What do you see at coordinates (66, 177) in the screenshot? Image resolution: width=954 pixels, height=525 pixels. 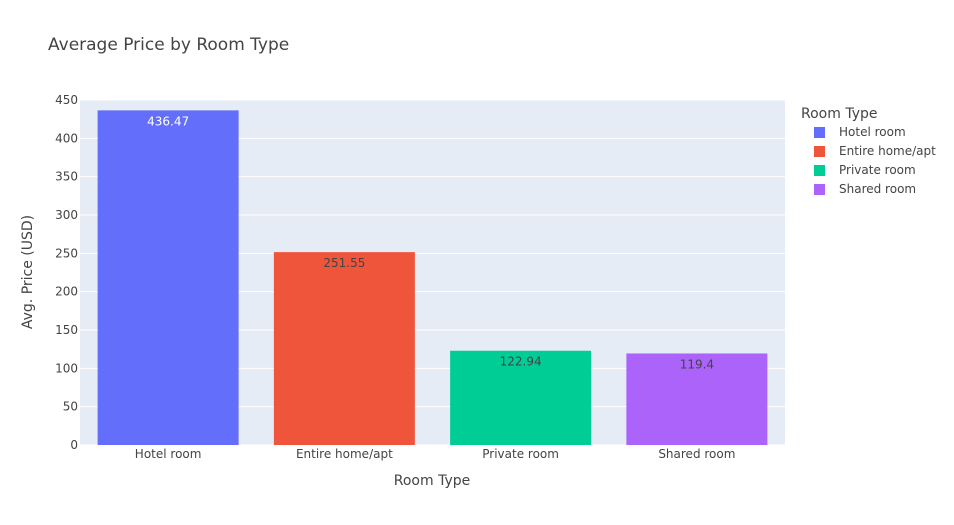 I see `y-tick-label: 350` at bounding box center [66, 177].